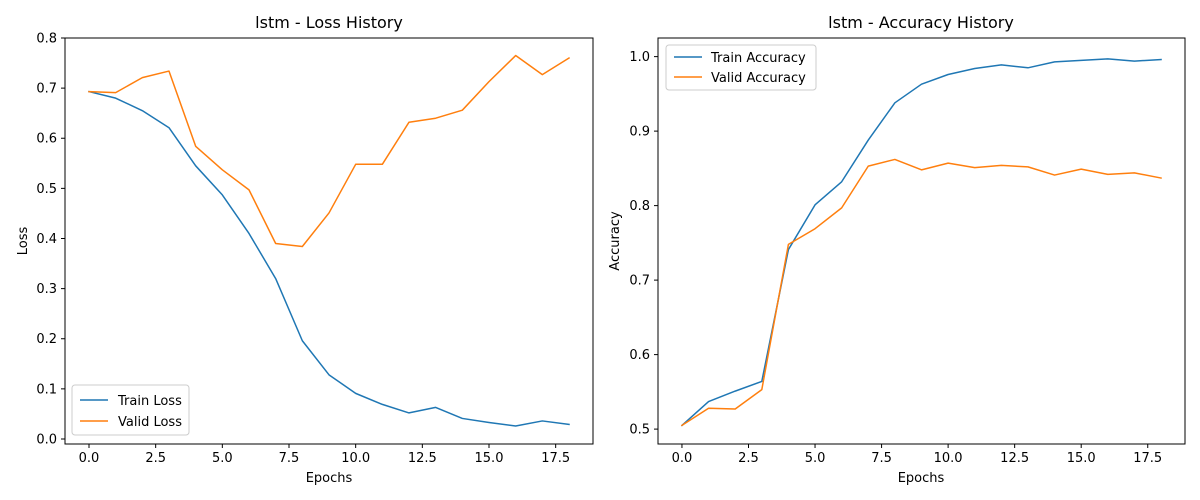  I want to click on loss-x-tick-label: 17.5, so click(555, 458).